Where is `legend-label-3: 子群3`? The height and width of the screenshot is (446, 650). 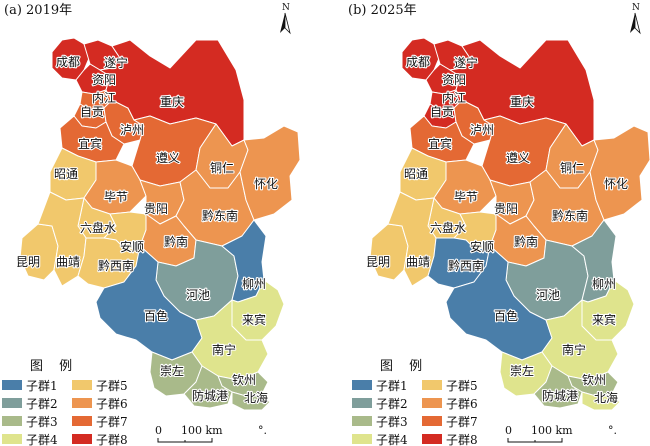 legend-label-3: 子群3 is located at coordinates (392, 422).